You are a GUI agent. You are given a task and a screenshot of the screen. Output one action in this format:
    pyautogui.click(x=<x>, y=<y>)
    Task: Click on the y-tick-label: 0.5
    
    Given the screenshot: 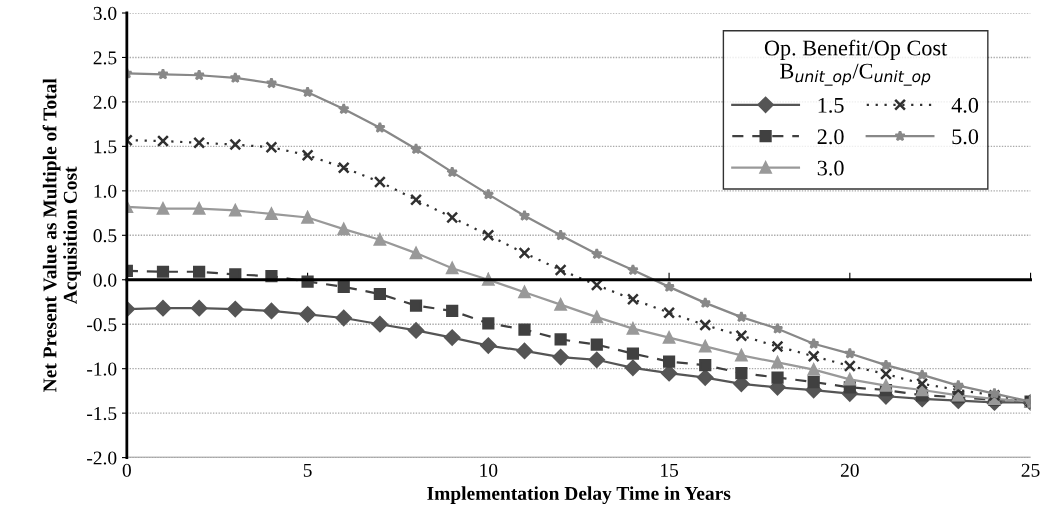 What is the action you would take?
    pyautogui.click(x=105, y=236)
    